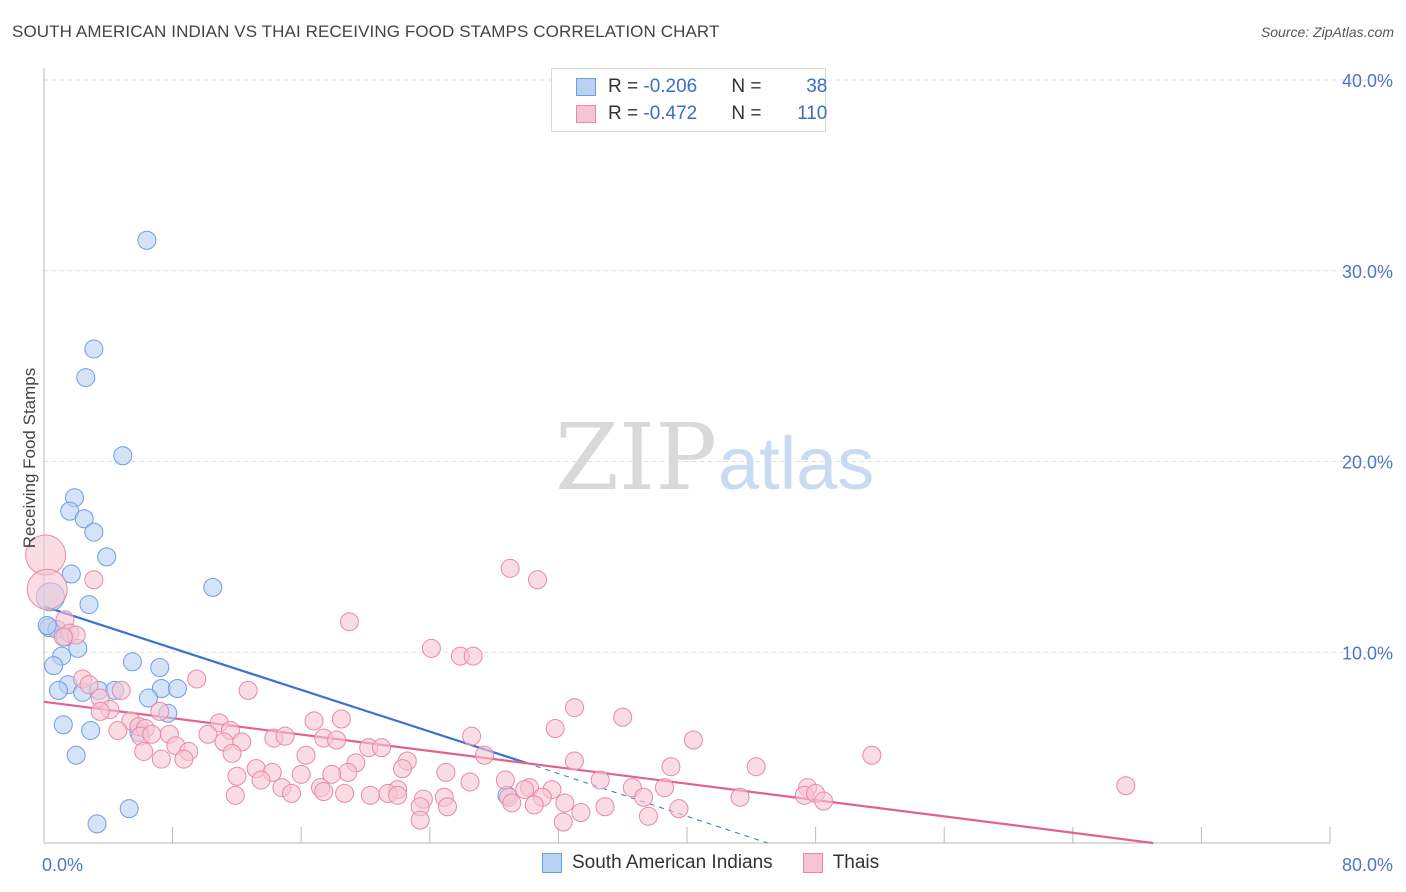 The width and height of the screenshot is (1406, 892). Describe the element at coordinates (701, 87) in the screenshot. I see `legend-row-south-american-indians: R = -0.206 N = 38` at that location.